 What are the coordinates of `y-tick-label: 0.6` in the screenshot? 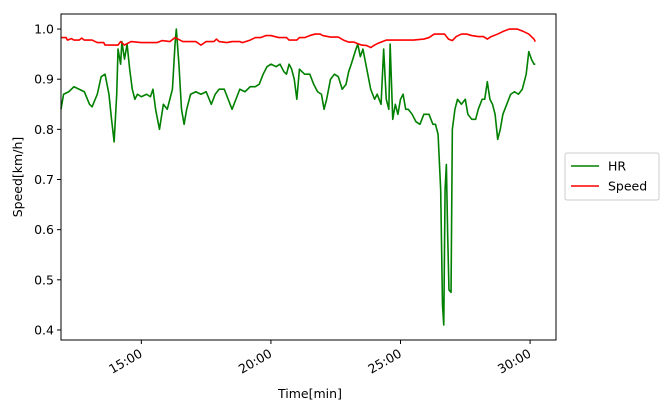 It's located at (44, 229).